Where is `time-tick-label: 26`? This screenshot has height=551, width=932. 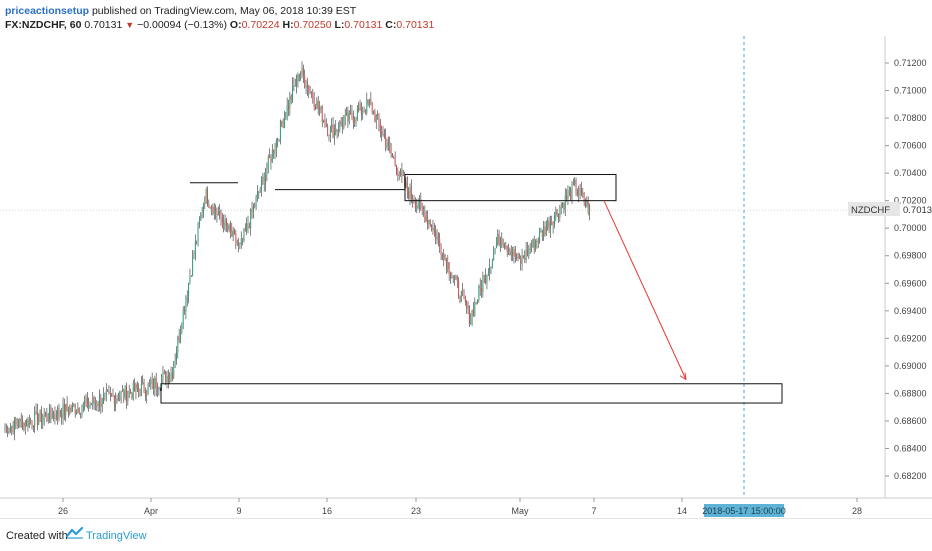
time-tick-label: 26 is located at coordinates (63, 511).